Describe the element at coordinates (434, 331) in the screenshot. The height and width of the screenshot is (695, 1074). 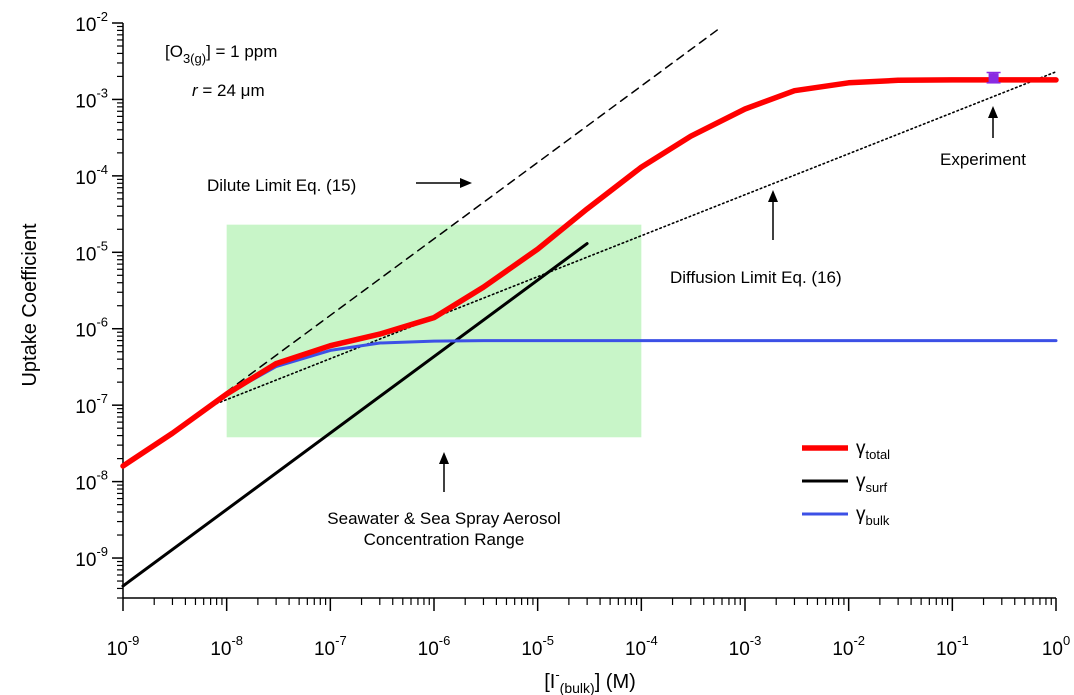
I see `concentration-range-shading` at that location.